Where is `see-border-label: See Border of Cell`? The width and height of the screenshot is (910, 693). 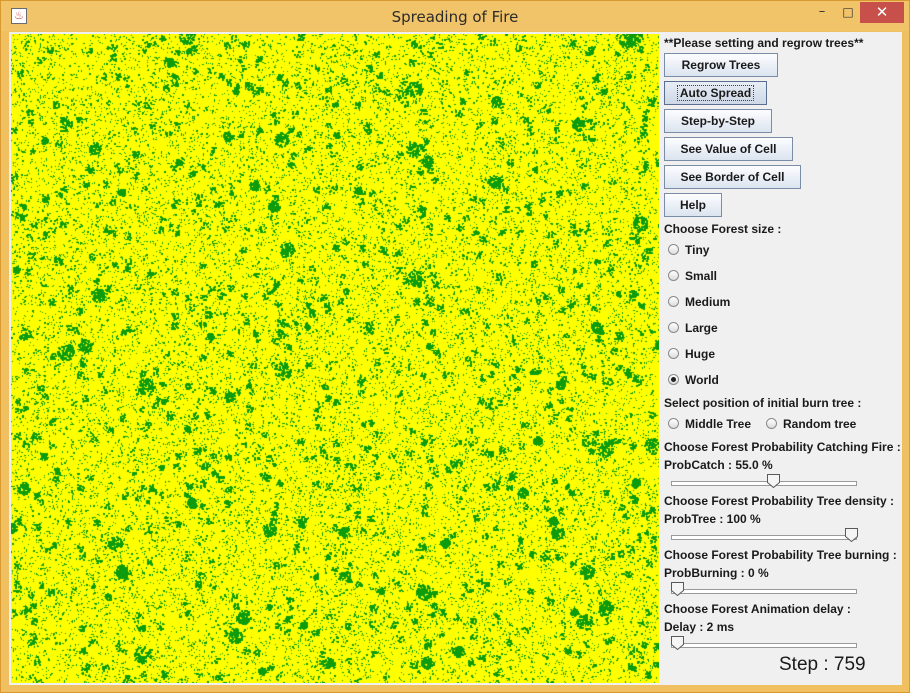 see-border-label: See Border of Cell is located at coordinates (732, 177).